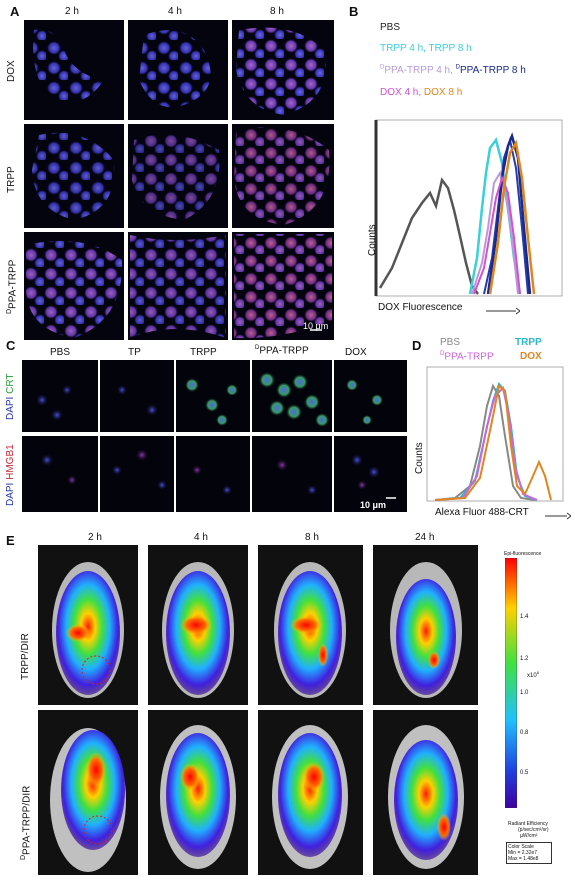 This screenshot has height=877, width=575. Describe the element at coordinates (482, 512) in the screenshot. I see `panel-d-xlabel: Alexa Fluor 488-CRT` at that location.